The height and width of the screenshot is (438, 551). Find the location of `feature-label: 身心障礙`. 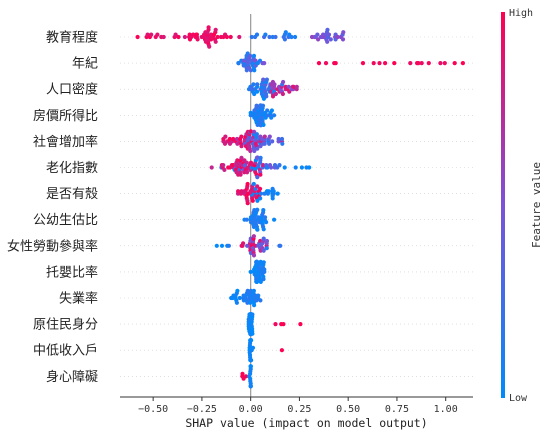

feature-label: 身心障礙 is located at coordinates (72, 377).